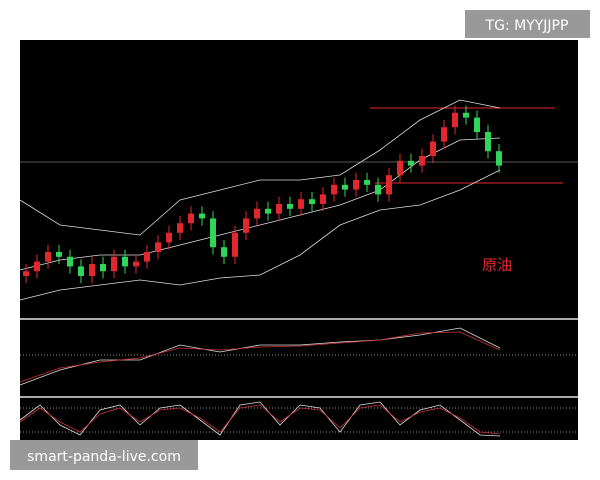 The width and height of the screenshot is (600, 480). I want to click on footer-box, so click(104, 455).